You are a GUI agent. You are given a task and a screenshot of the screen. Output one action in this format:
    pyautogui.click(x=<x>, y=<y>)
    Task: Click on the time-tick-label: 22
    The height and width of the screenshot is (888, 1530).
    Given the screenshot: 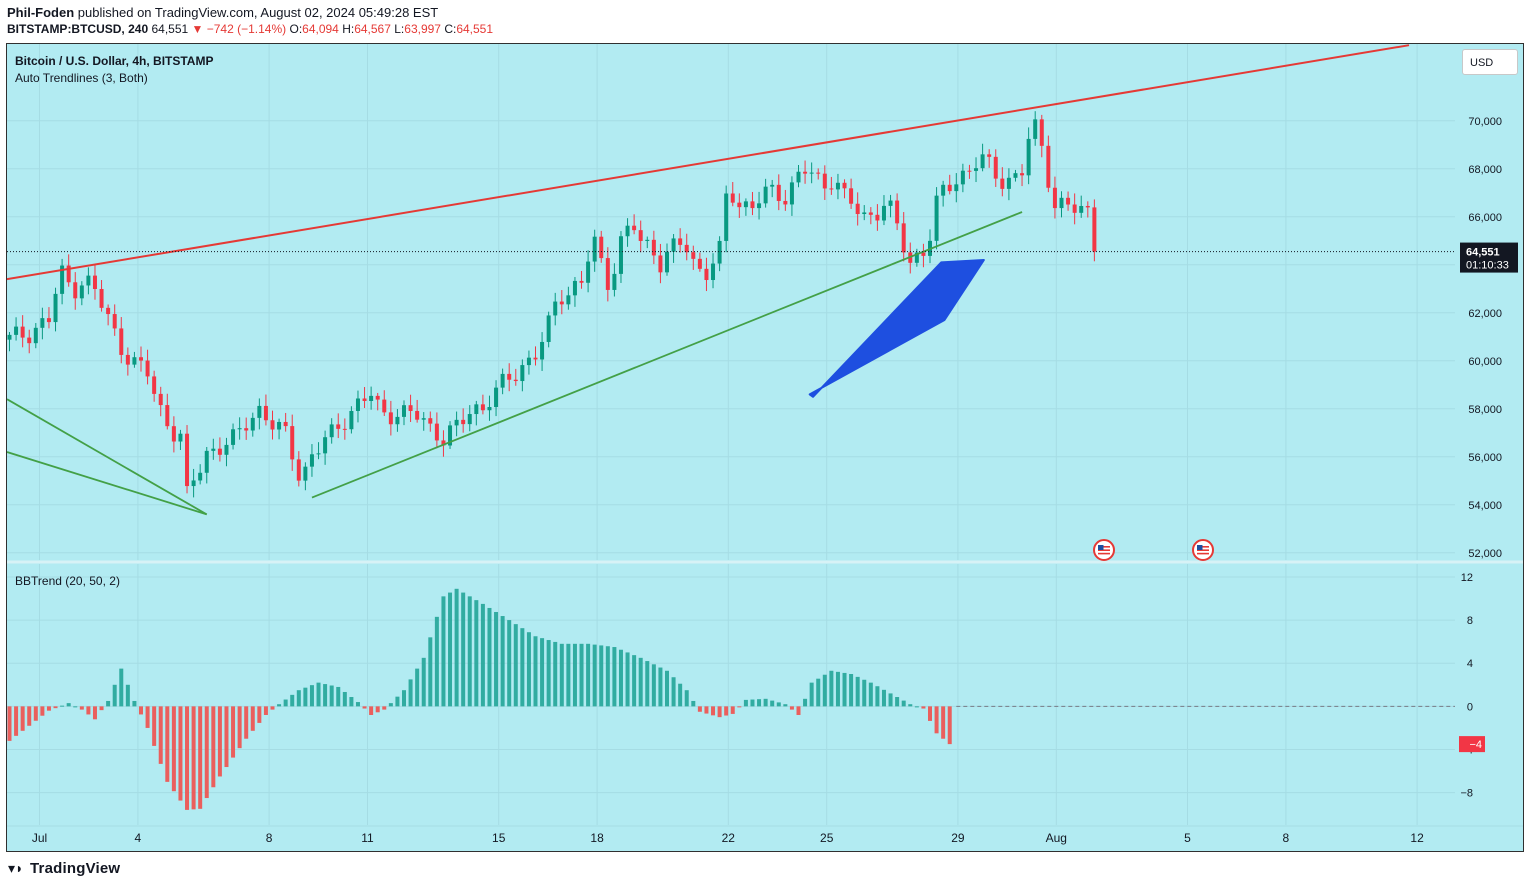 What is the action you would take?
    pyautogui.click(x=729, y=838)
    